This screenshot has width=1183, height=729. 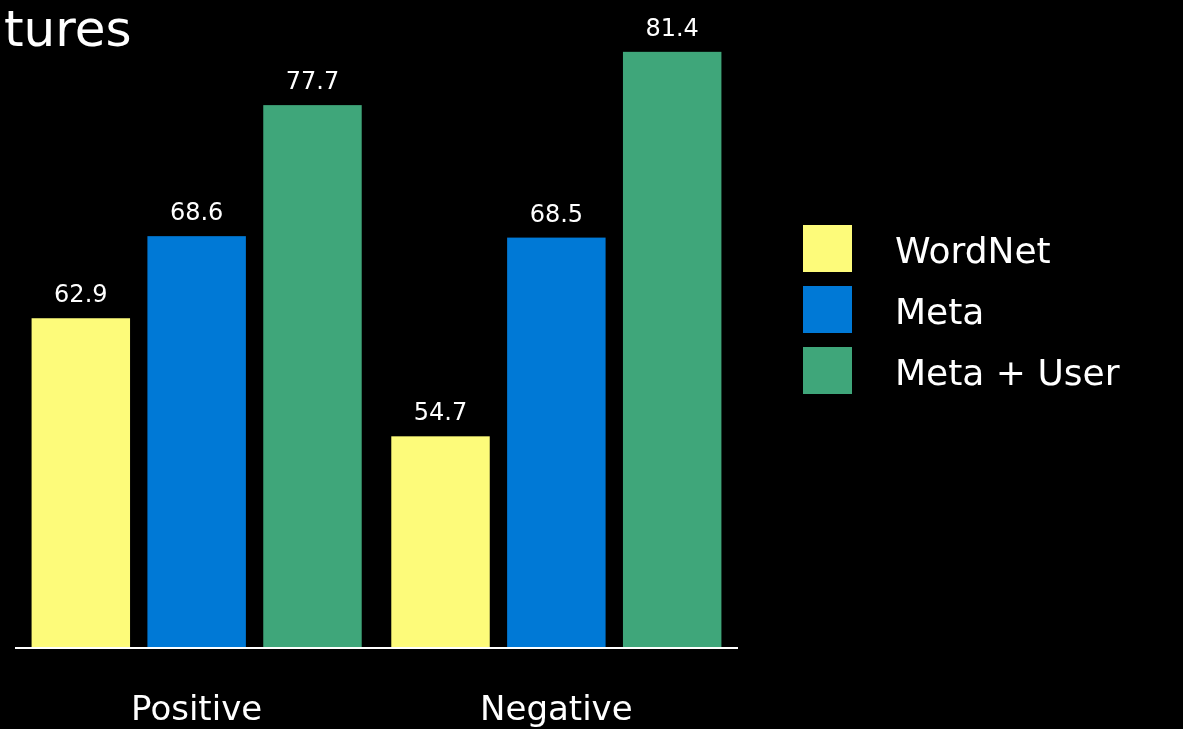 I want to click on legend-label: WordNet, so click(x=973, y=250).